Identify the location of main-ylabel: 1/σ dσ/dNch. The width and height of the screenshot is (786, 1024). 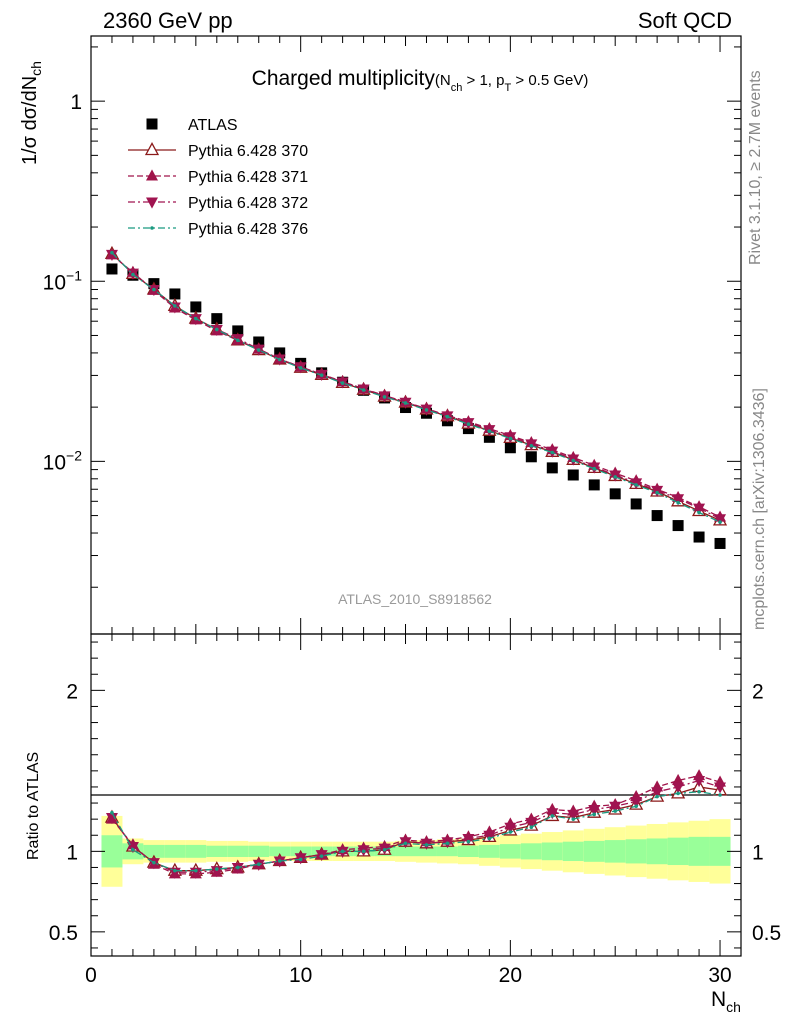
(31, 113).